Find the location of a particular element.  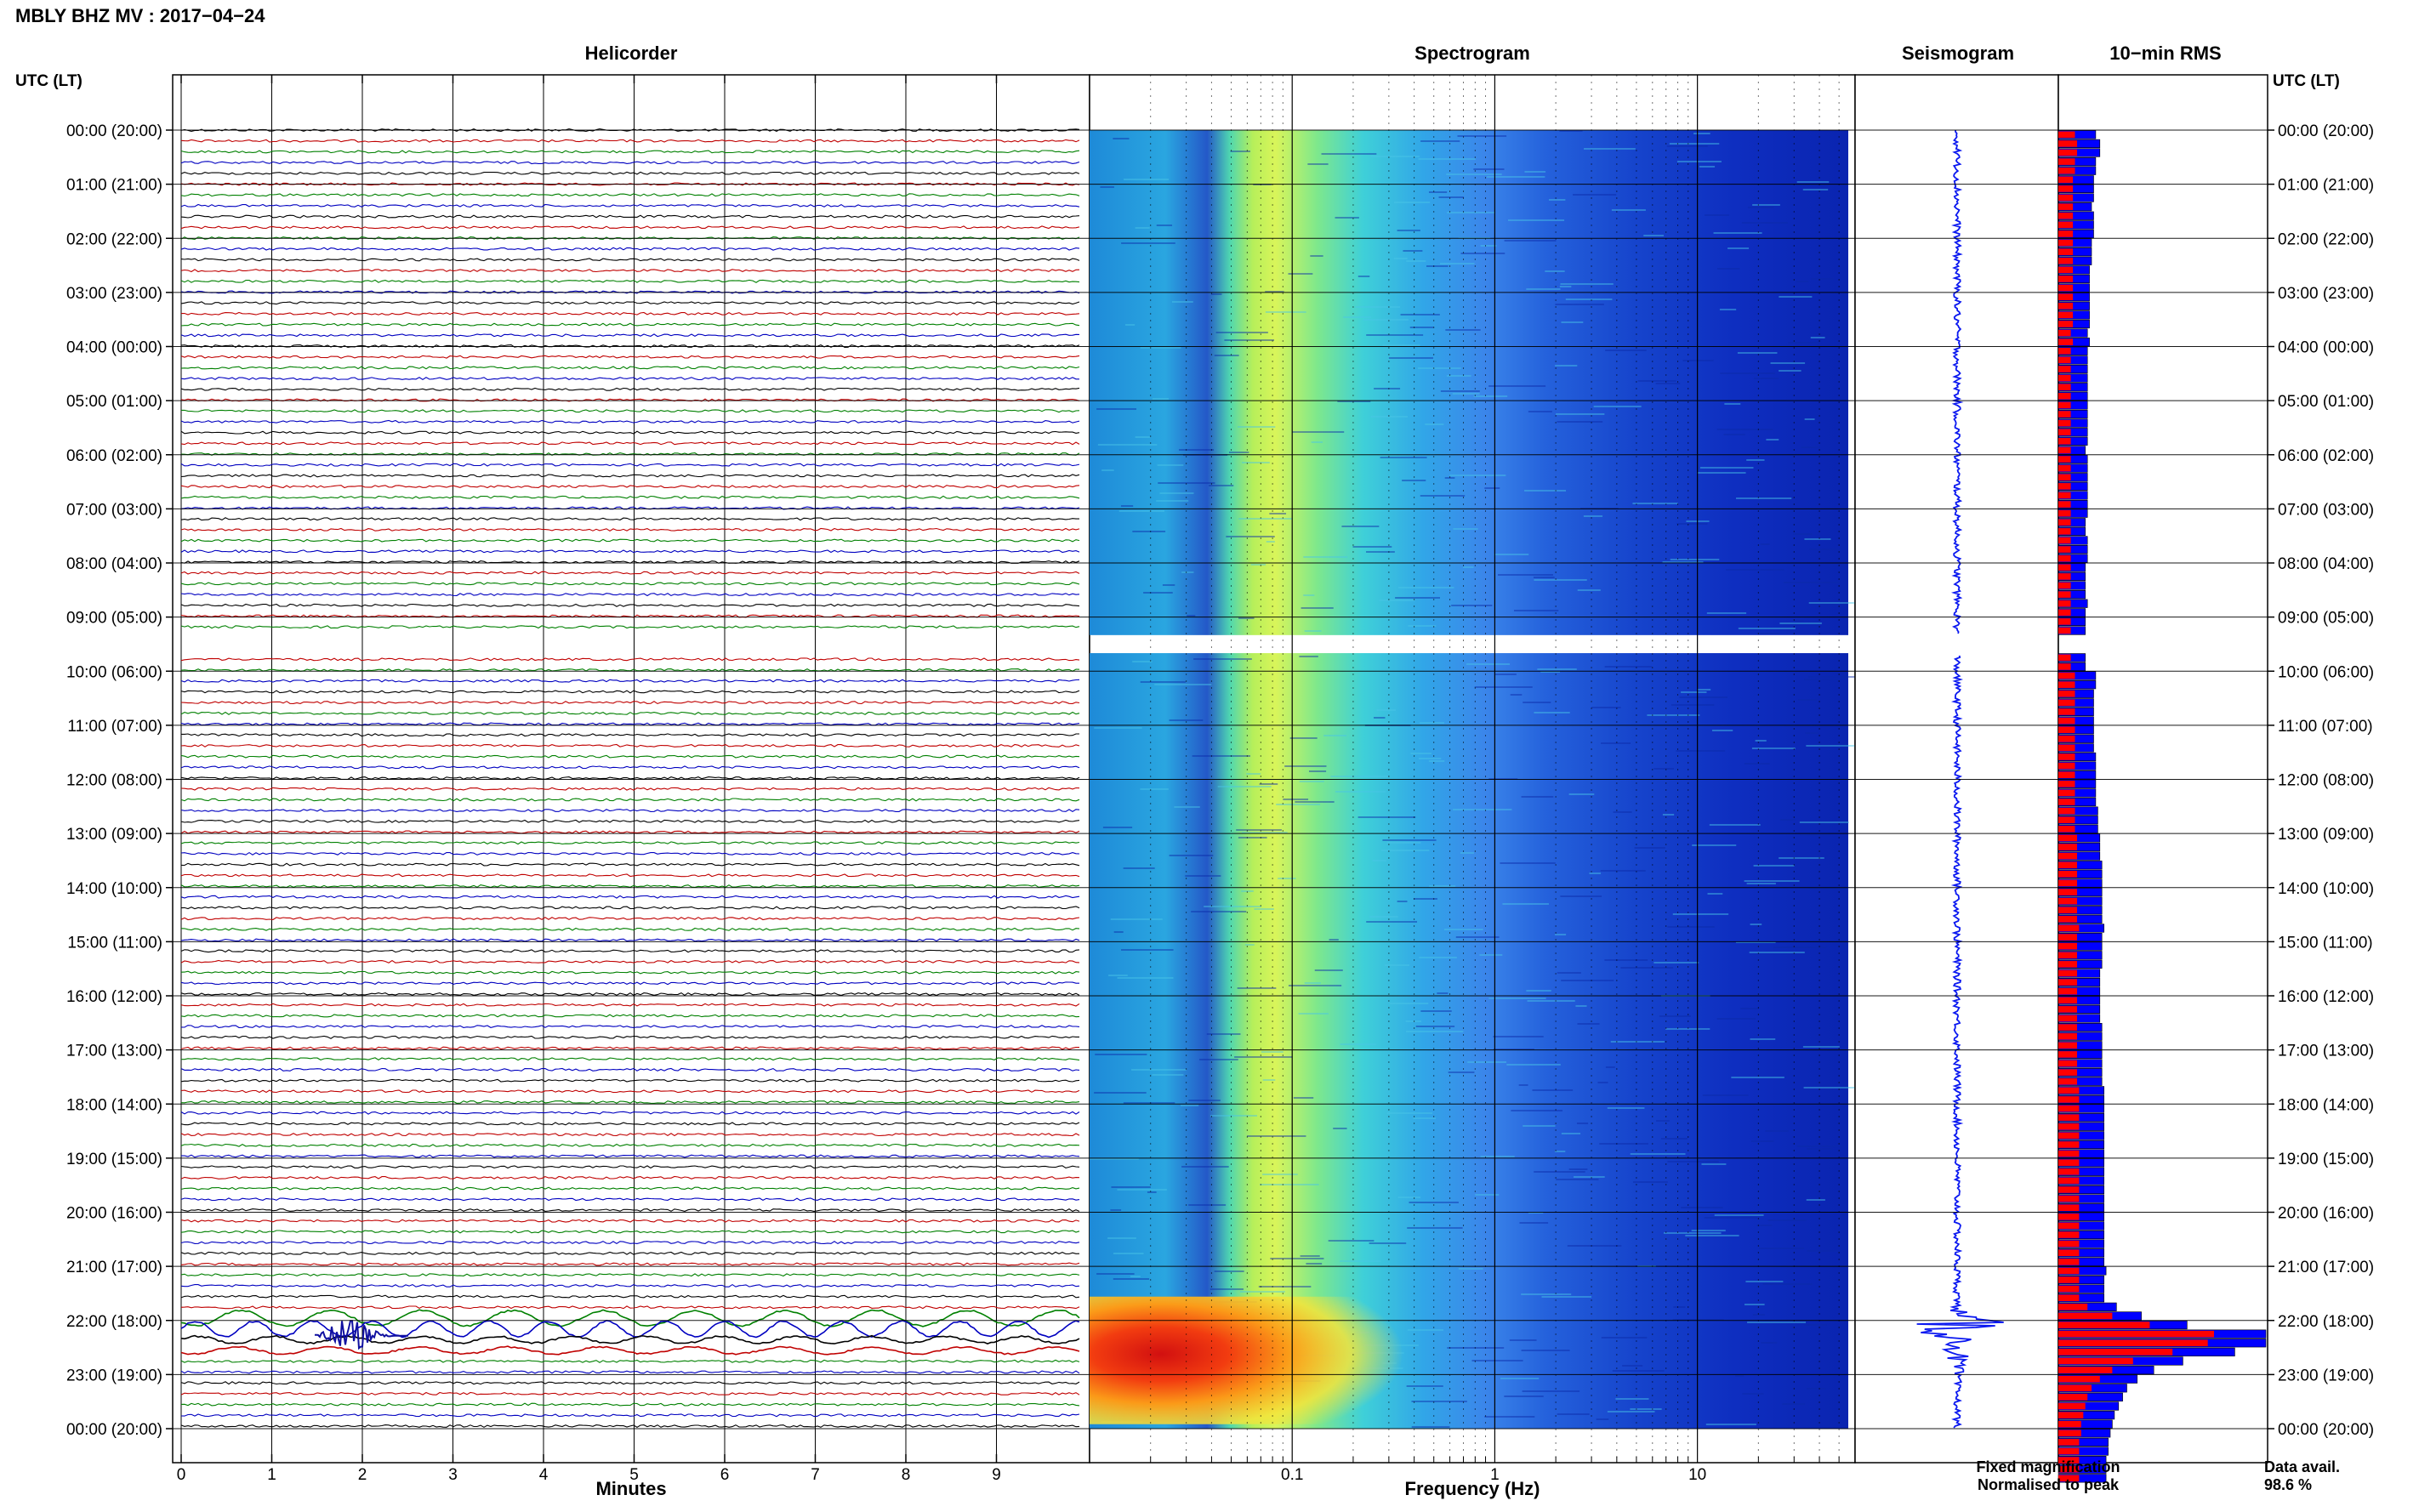

hour-label-left: 03:00 (23:00) is located at coordinates (114, 294).